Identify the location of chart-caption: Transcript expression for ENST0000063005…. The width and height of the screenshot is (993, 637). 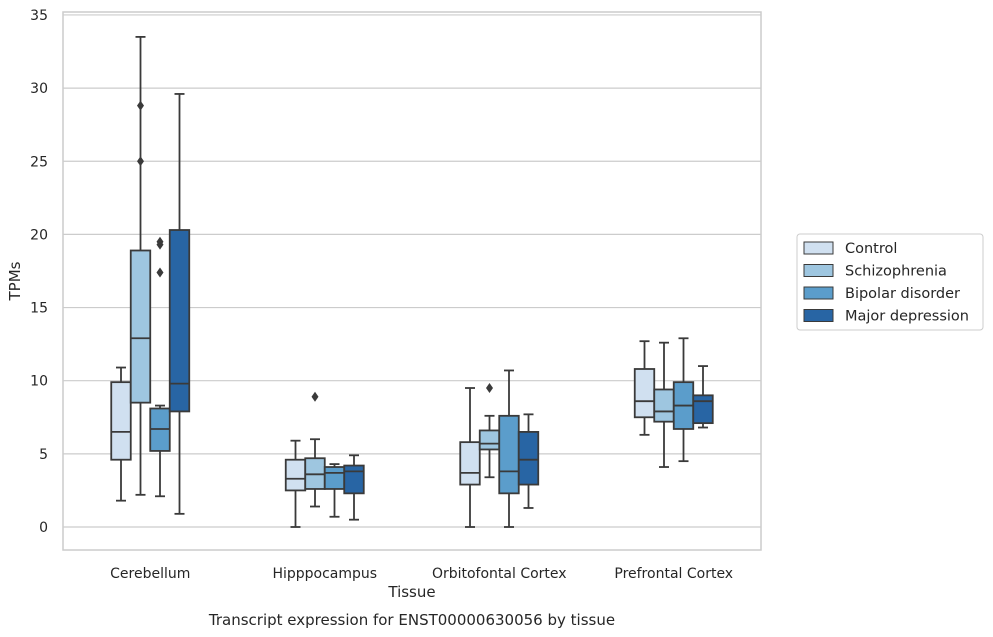
(411, 620).